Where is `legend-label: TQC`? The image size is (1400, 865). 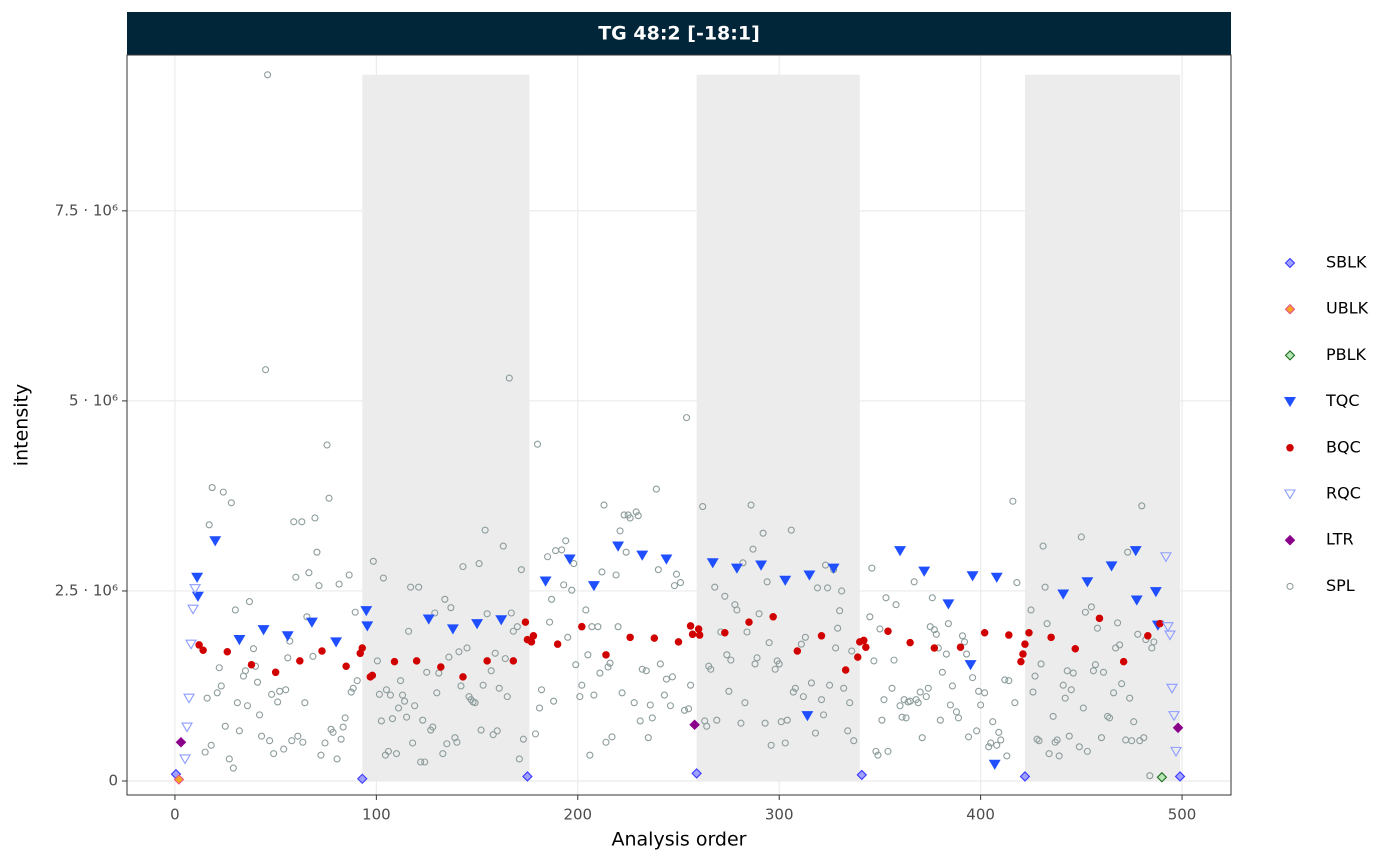 legend-label: TQC is located at coordinates (1342, 400).